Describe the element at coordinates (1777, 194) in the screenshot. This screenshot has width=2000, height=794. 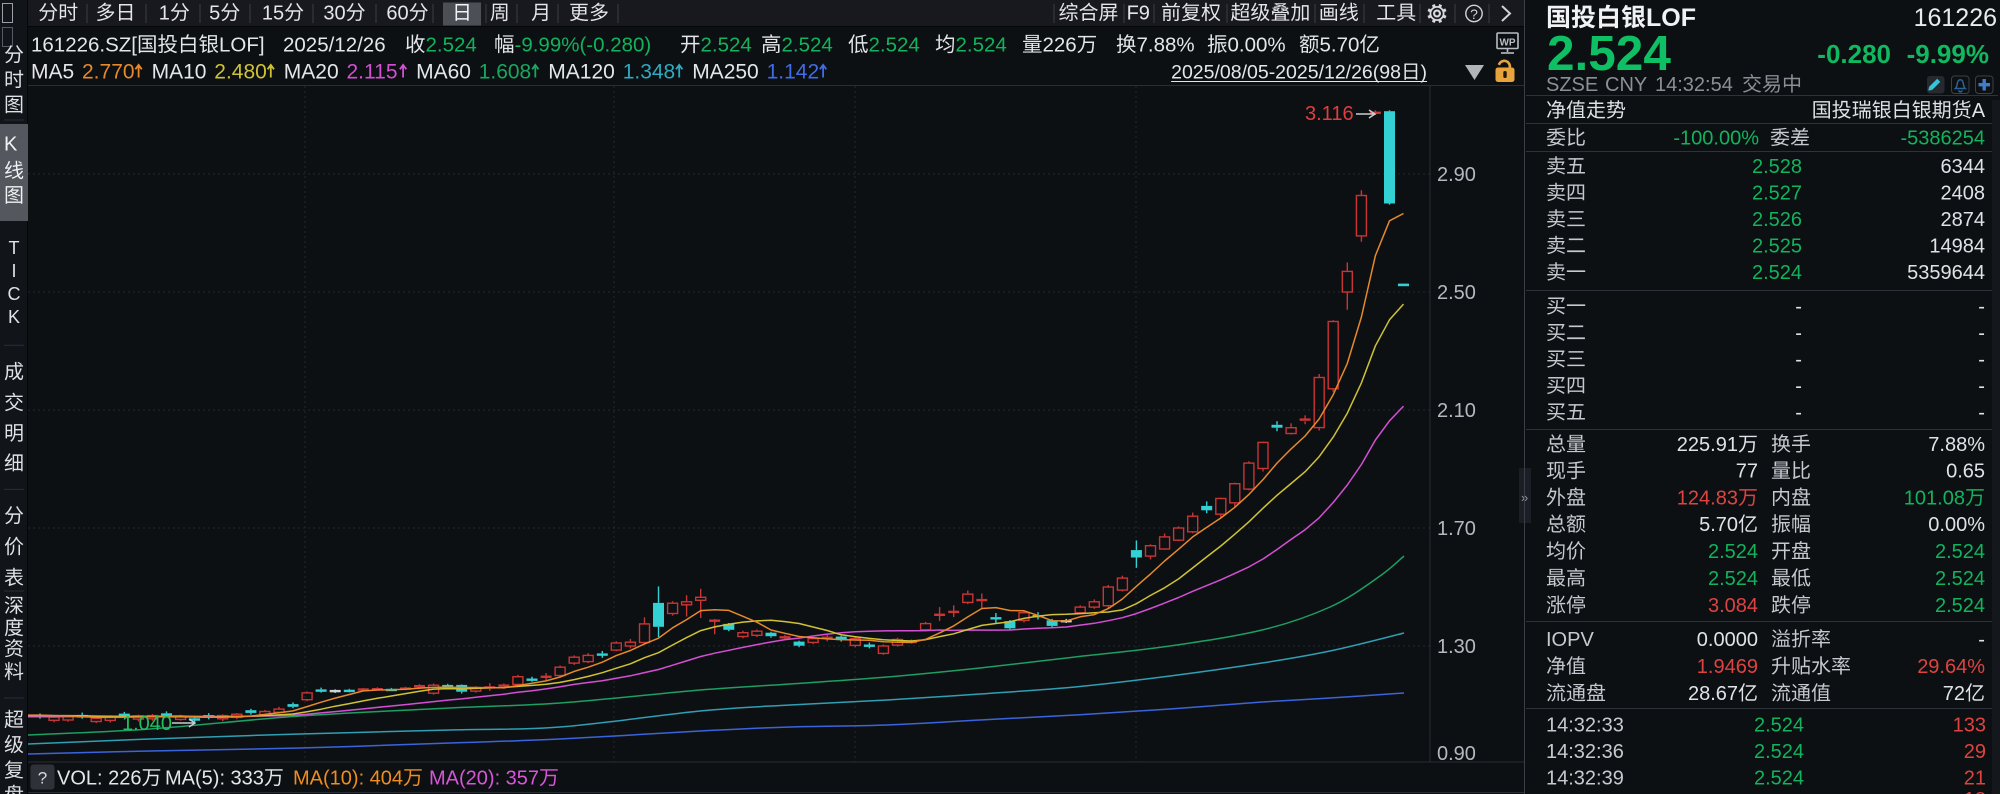
I see `svg-text: 2.527` at that location.